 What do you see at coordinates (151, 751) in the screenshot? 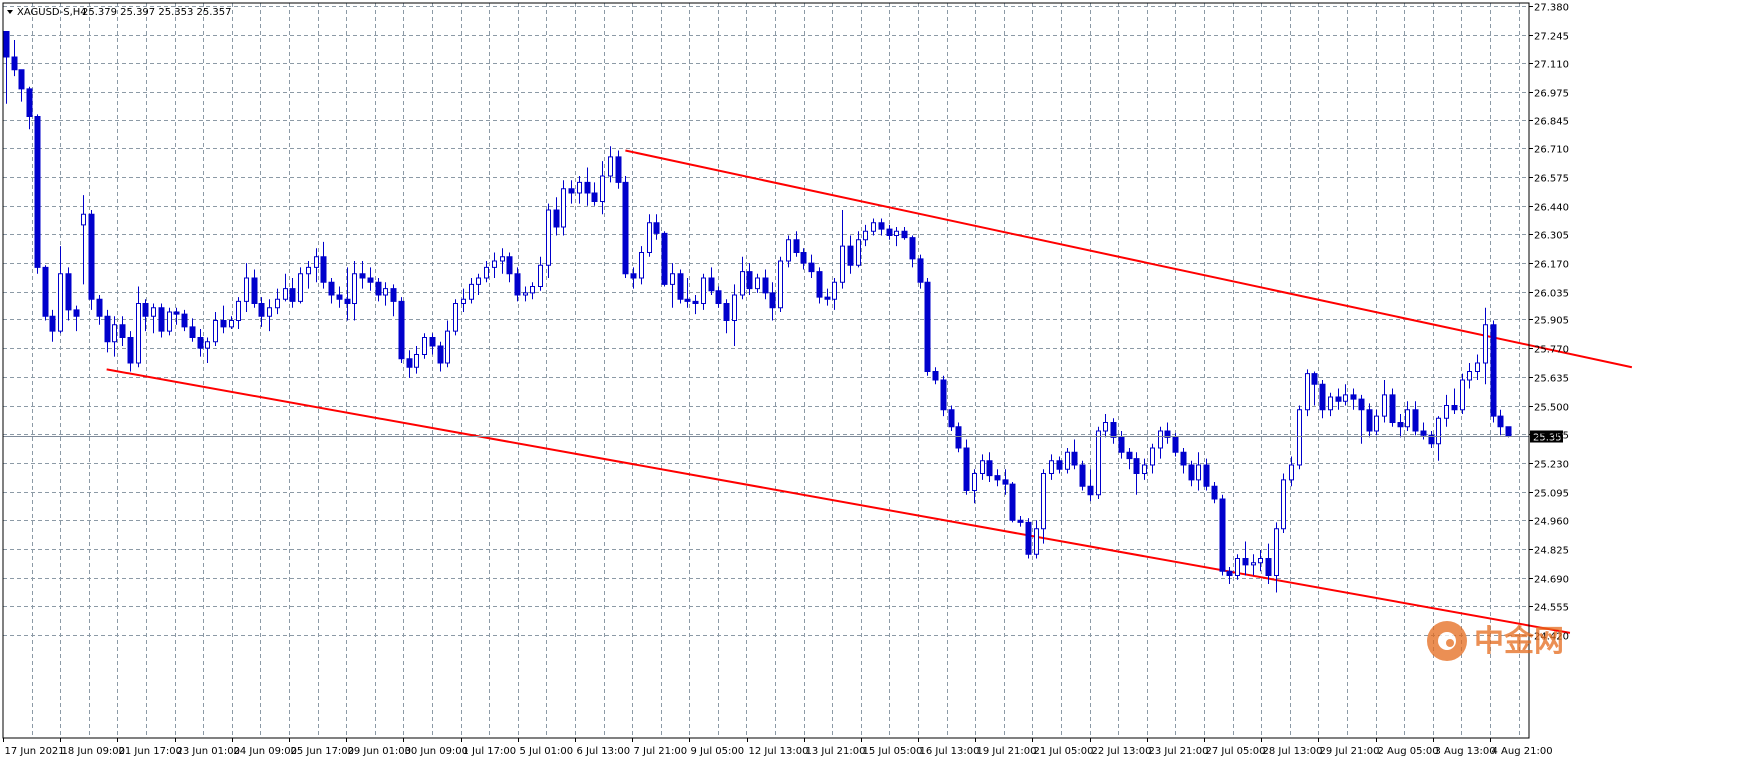
I see `x-tick-label: 21 Jun 17:00` at bounding box center [151, 751].